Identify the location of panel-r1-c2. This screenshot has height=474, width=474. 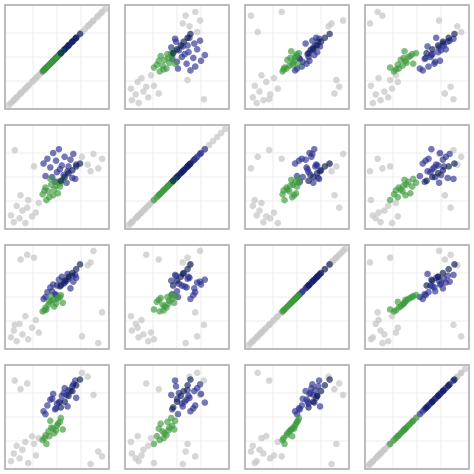
(177, 57).